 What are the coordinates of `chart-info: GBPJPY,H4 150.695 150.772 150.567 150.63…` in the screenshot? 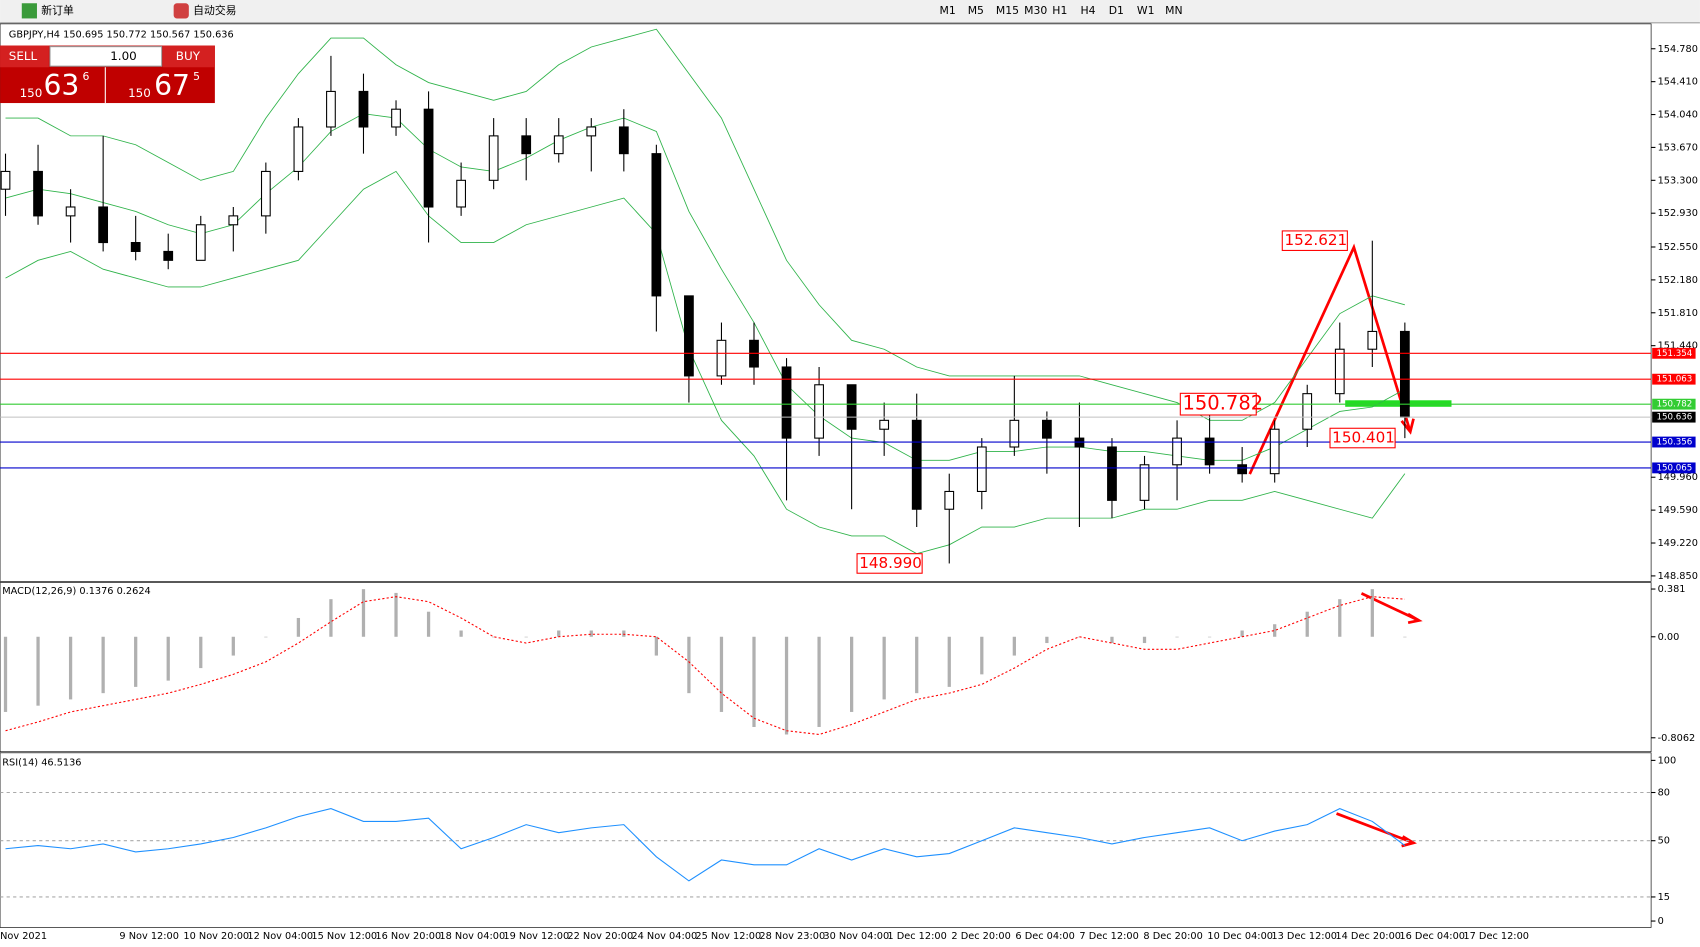 It's located at (121, 35).